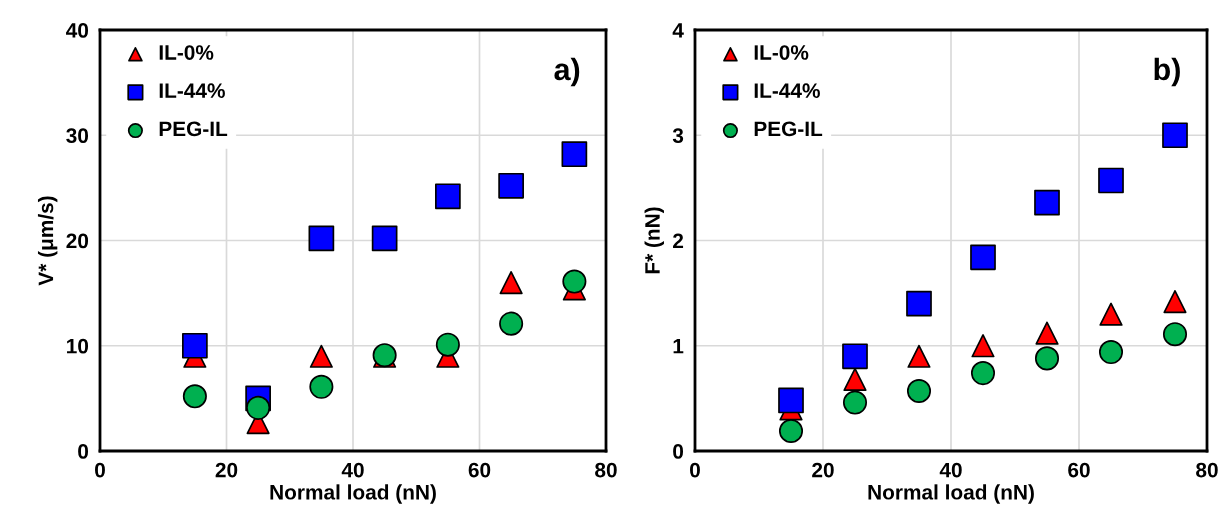 The height and width of the screenshot is (531, 1222). Describe the element at coordinates (678, 241) in the screenshot. I see `y-tick-label: 2` at that location.